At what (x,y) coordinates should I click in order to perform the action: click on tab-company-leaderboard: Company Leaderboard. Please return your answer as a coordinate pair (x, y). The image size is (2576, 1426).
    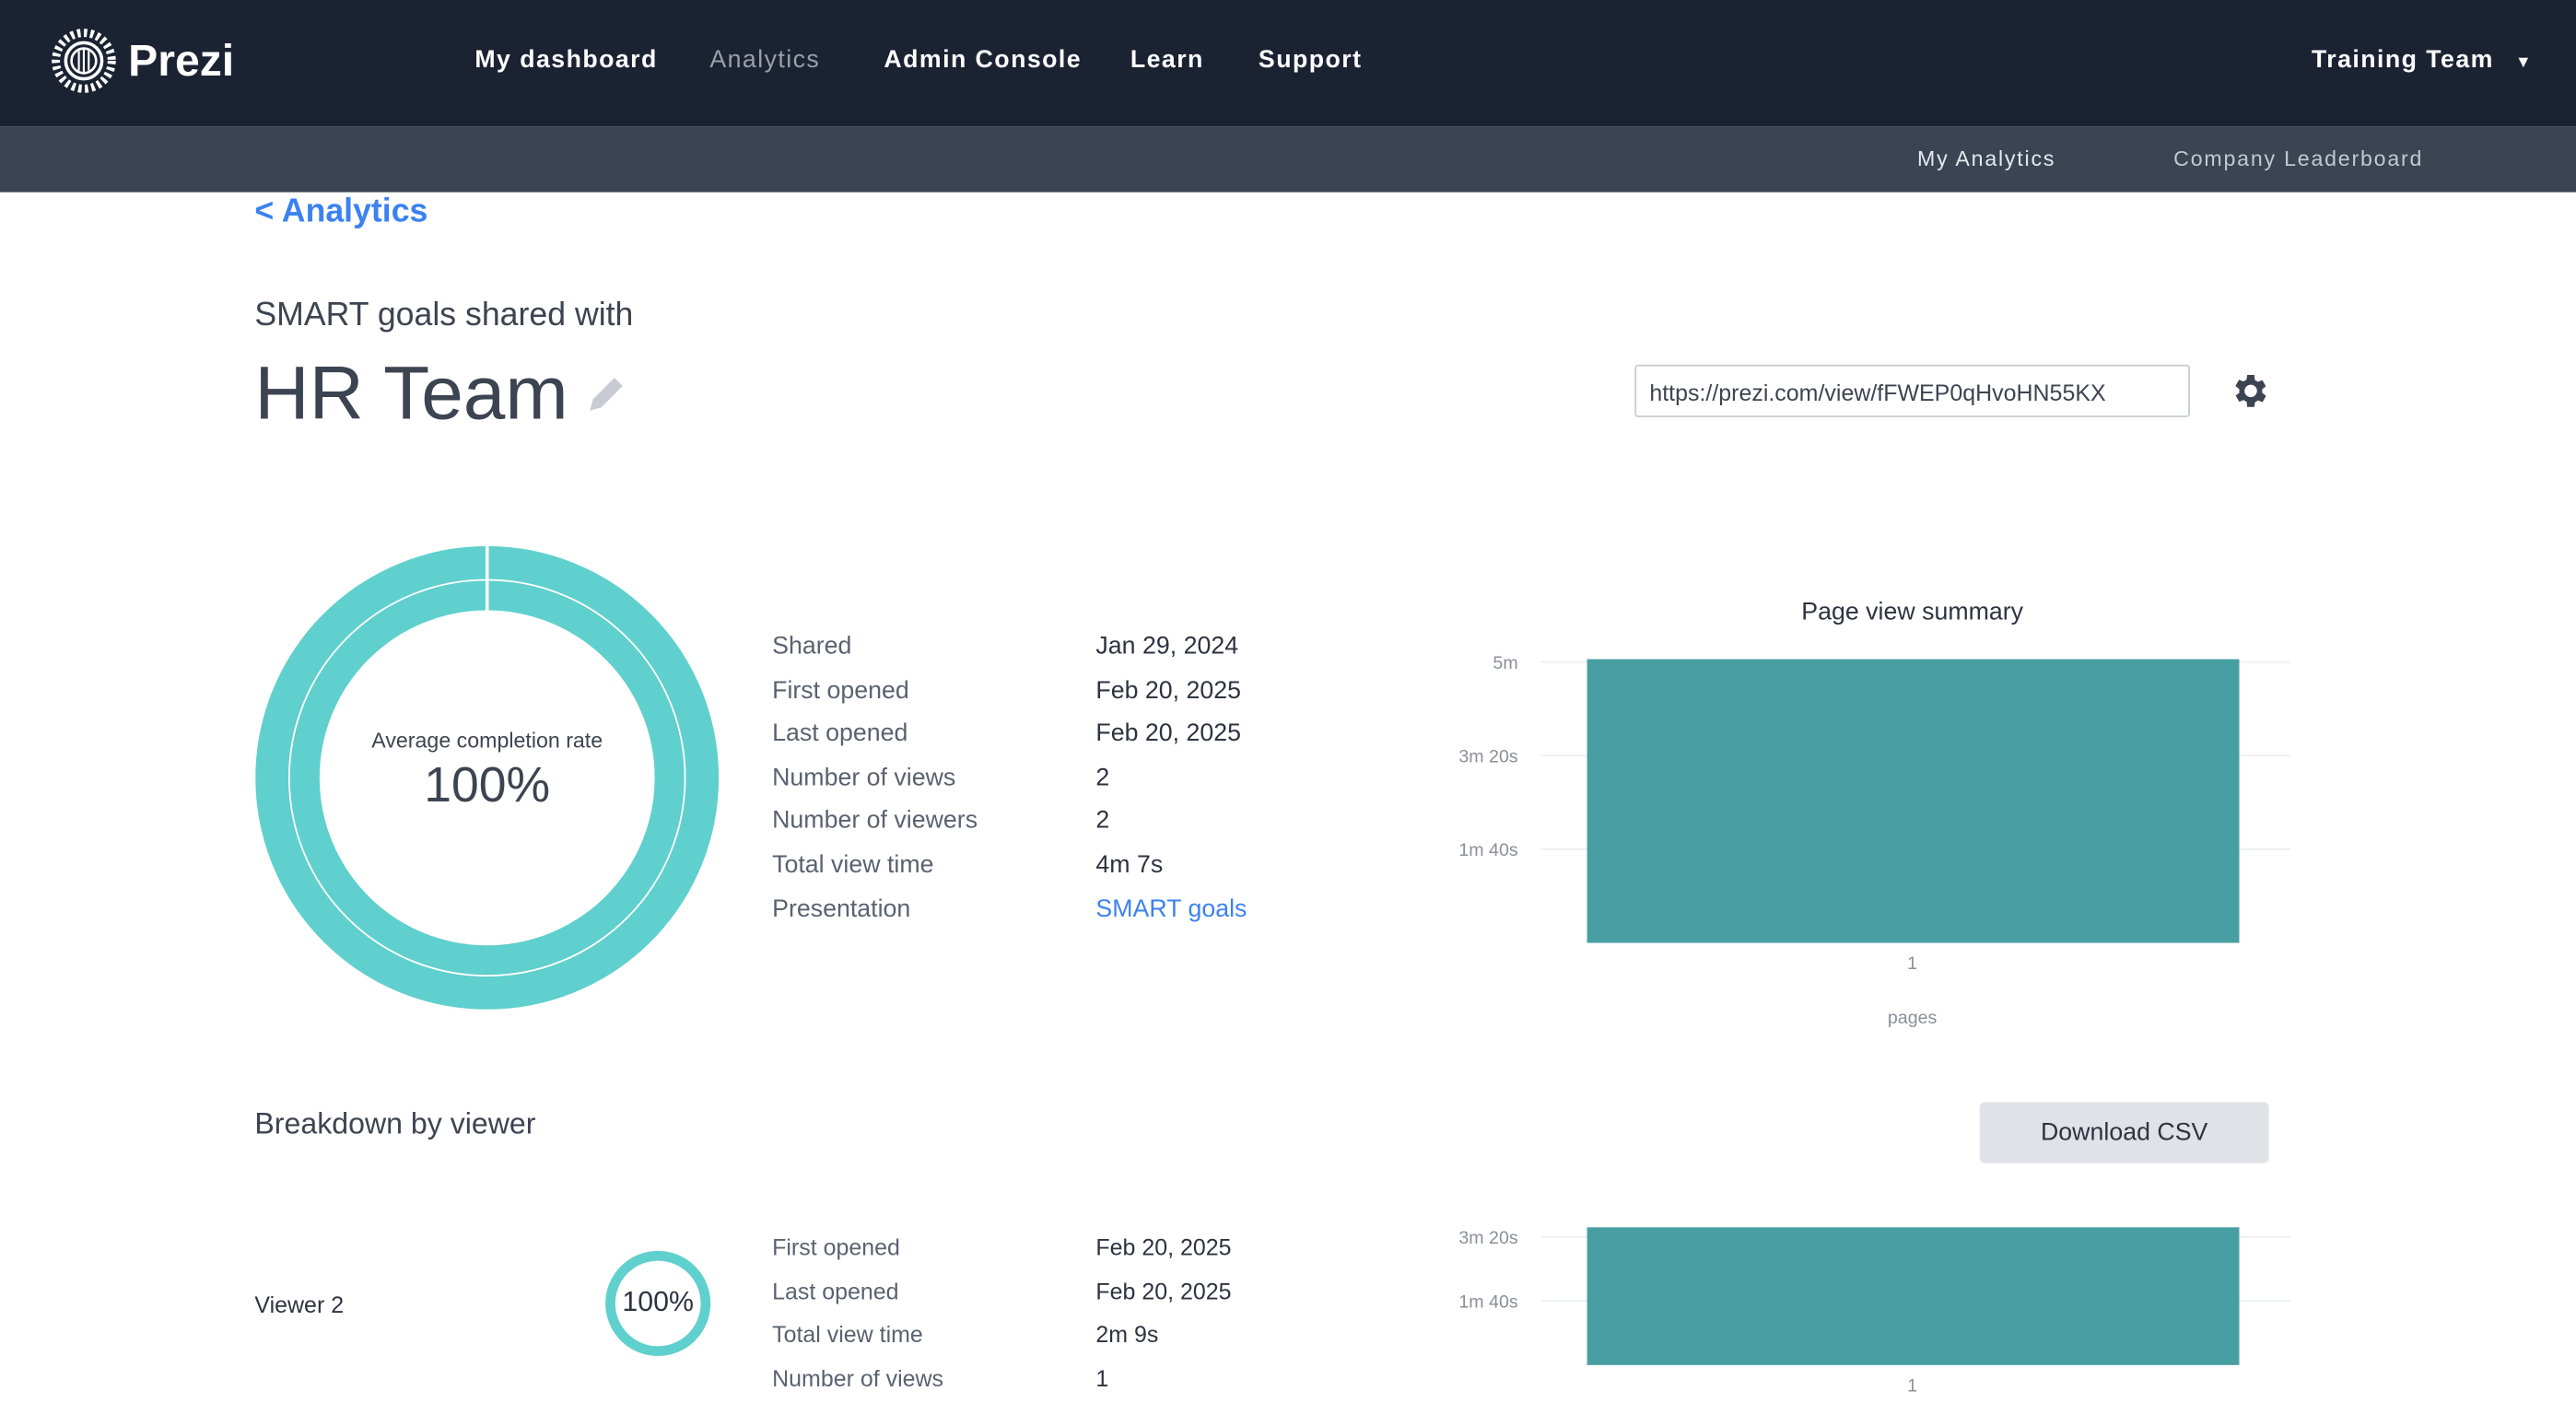
    Looking at the image, I should click on (2298, 158).